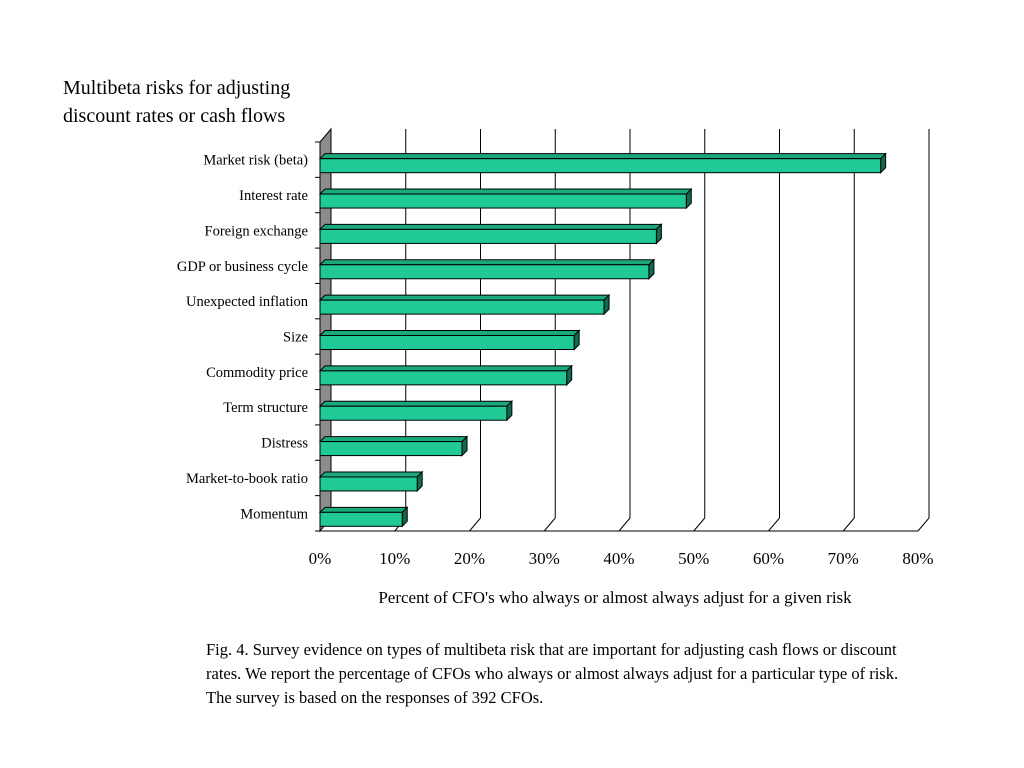 Image resolution: width=1024 pixels, height=768 pixels. Describe the element at coordinates (618, 558) in the screenshot. I see `x-tick-label: 40%` at that location.